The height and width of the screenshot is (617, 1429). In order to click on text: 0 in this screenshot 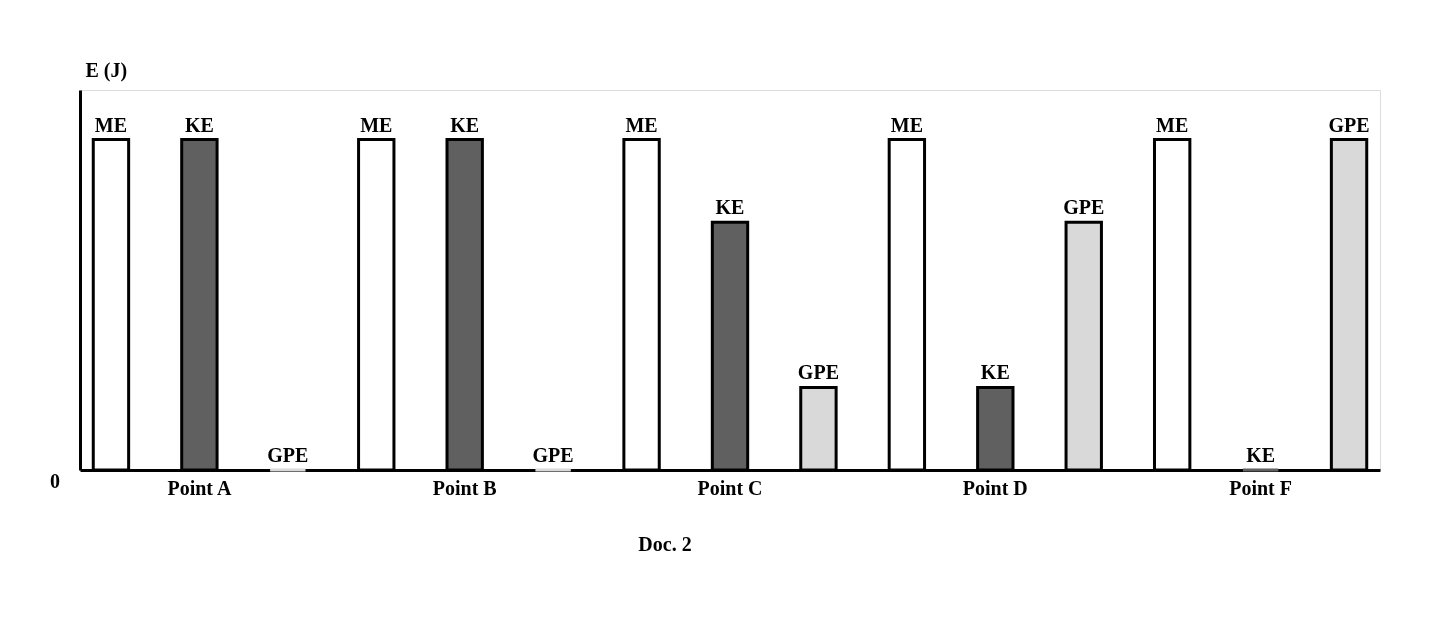, I will do `click(55, 481)`.